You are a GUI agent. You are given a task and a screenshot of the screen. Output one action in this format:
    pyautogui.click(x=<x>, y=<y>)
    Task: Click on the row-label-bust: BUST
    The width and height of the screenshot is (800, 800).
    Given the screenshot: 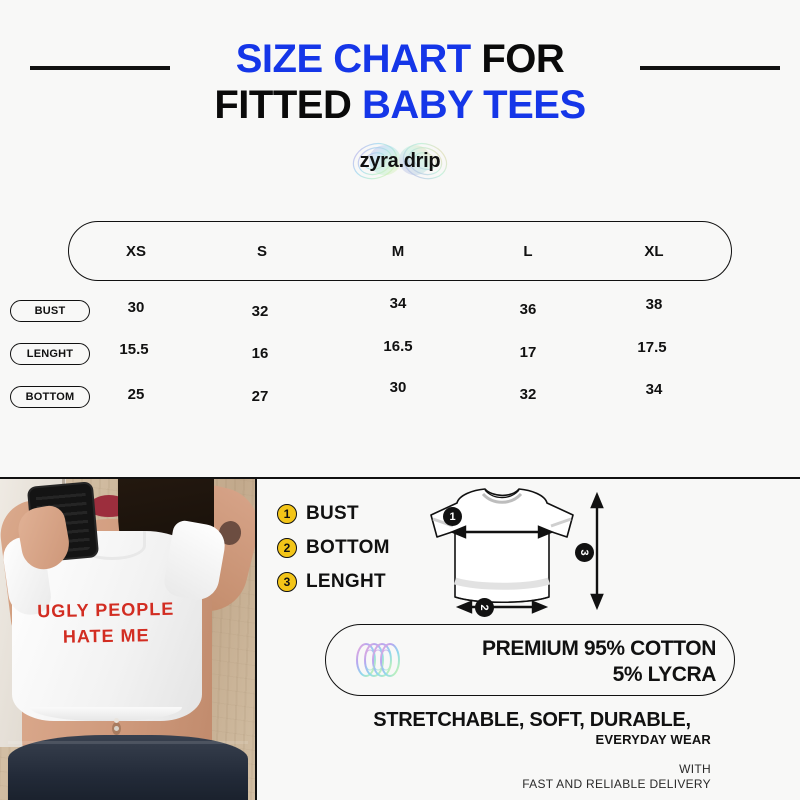 What is the action you would take?
    pyautogui.click(x=50, y=311)
    